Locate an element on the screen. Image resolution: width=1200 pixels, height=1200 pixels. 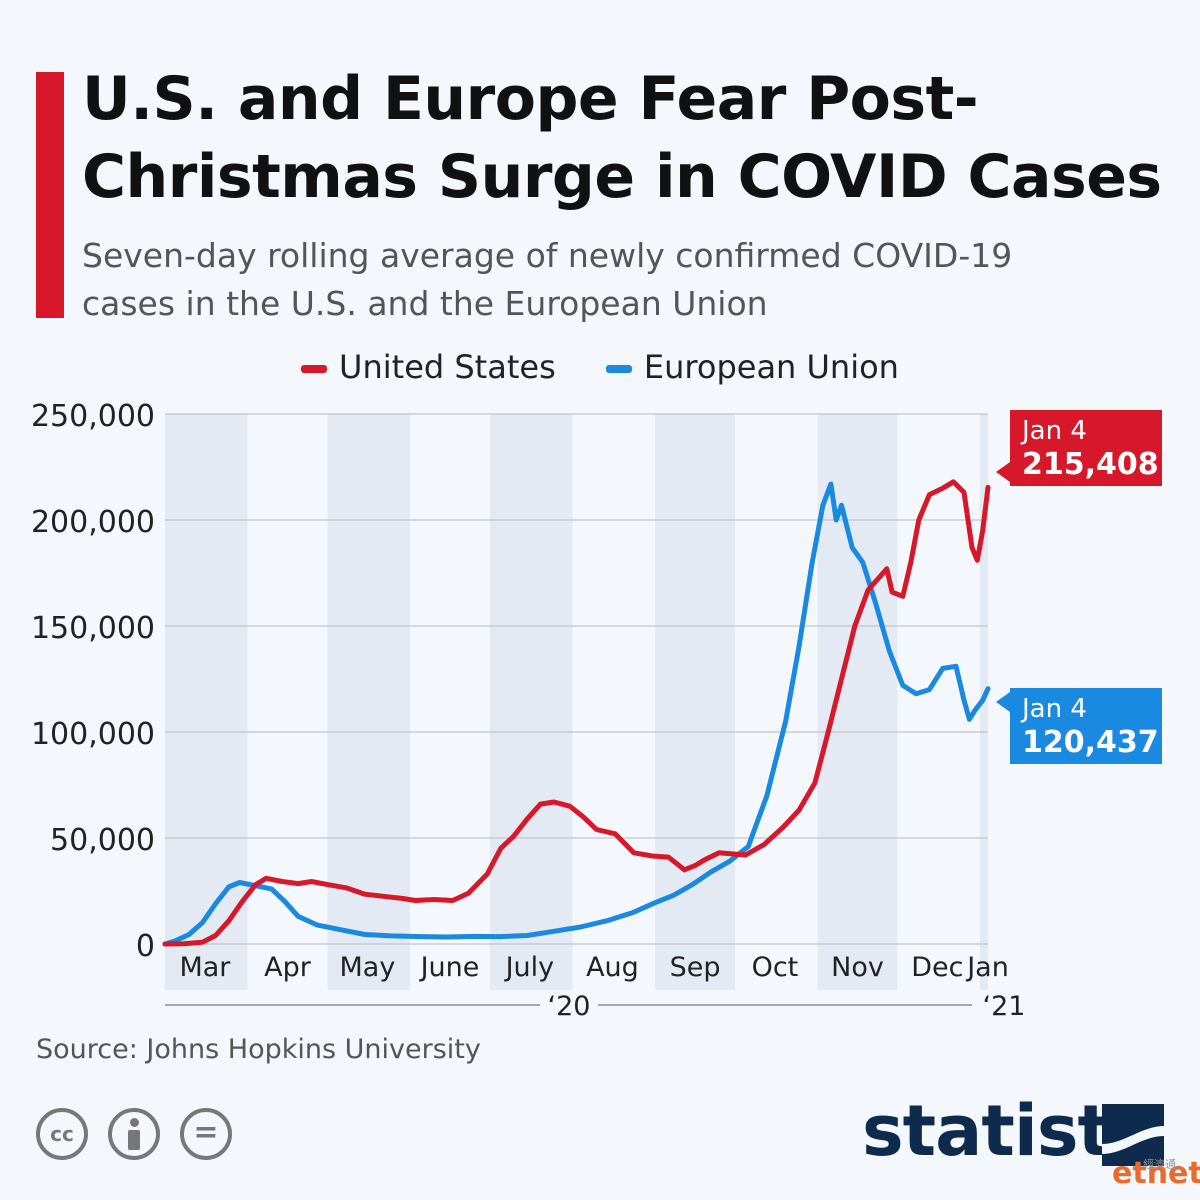
y-tick-label: 0 is located at coordinates (145, 946).